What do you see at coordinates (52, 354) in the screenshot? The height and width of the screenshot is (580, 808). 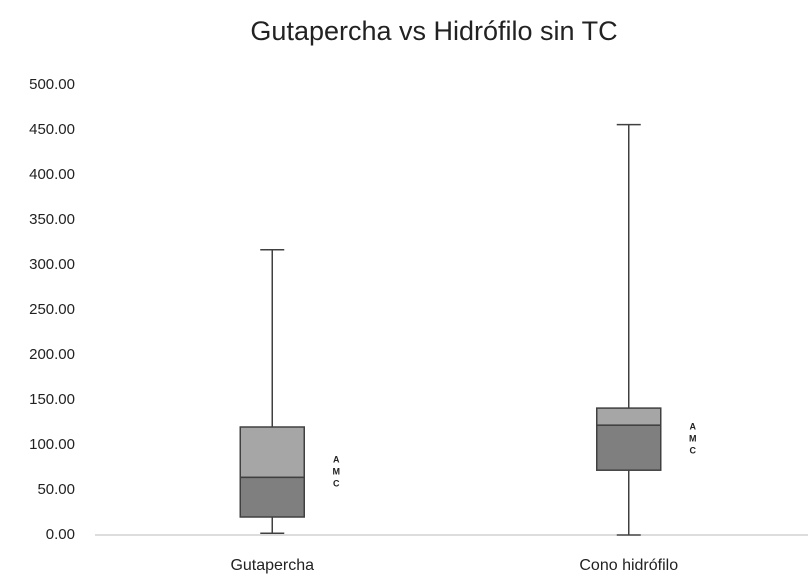 I see `y-tick-label: 200.00` at bounding box center [52, 354].